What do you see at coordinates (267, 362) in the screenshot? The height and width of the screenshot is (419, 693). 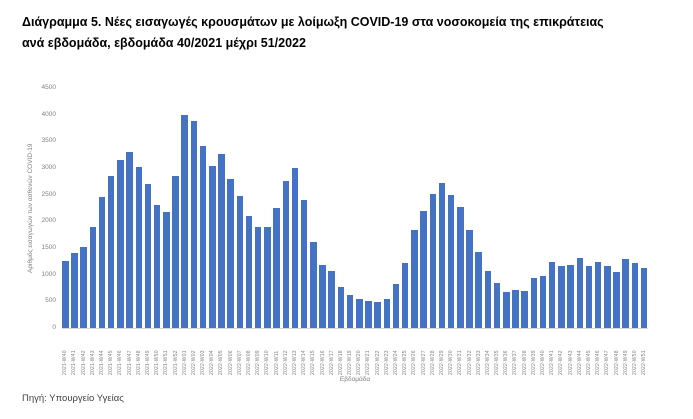 I see `x-axis-tick-label: 2022-W10` at bounding box center [267, 362].